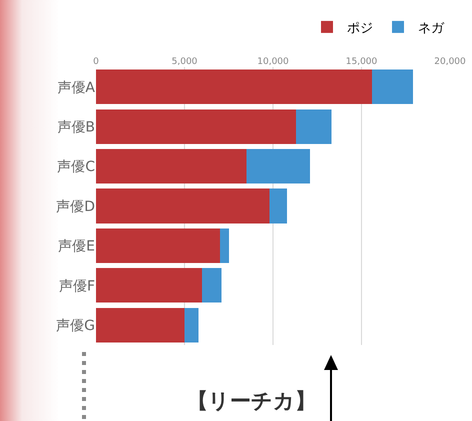 The height and width of the screenshot is (421, 472). I want to click on legend-label: ポジ, so click(360, 28).